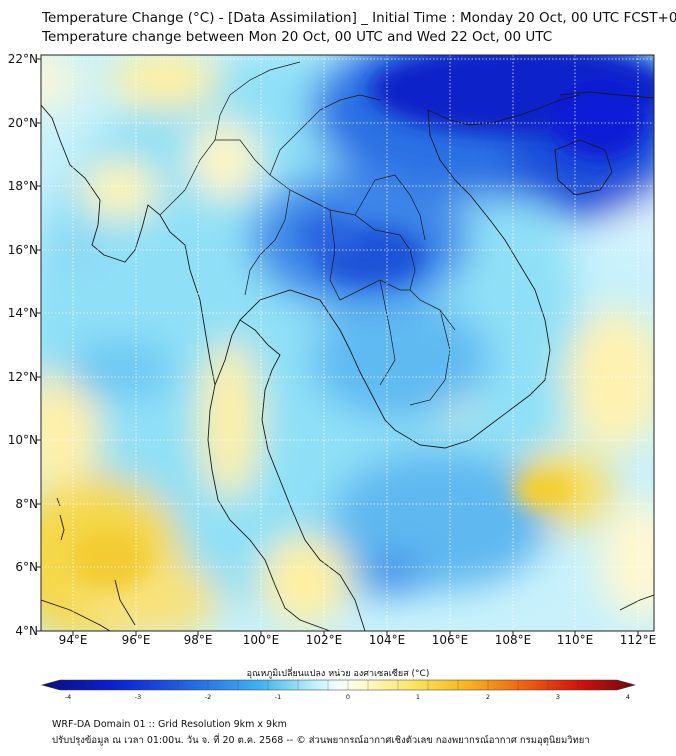 This screenshot has width=676, height=756. What do you see at coordinates (23, 59) in the screenshot?
I see `lat-tick-label: 22°N` at bounding box center [23, 59].